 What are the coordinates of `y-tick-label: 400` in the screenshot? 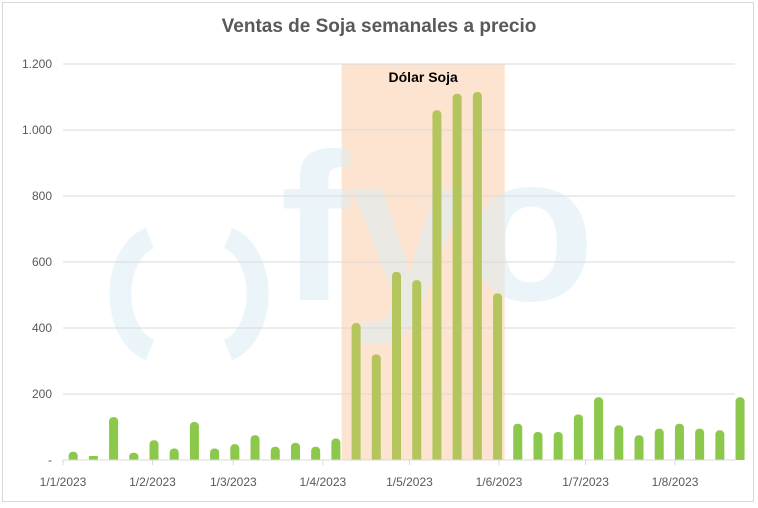 It's located at (42, 328).